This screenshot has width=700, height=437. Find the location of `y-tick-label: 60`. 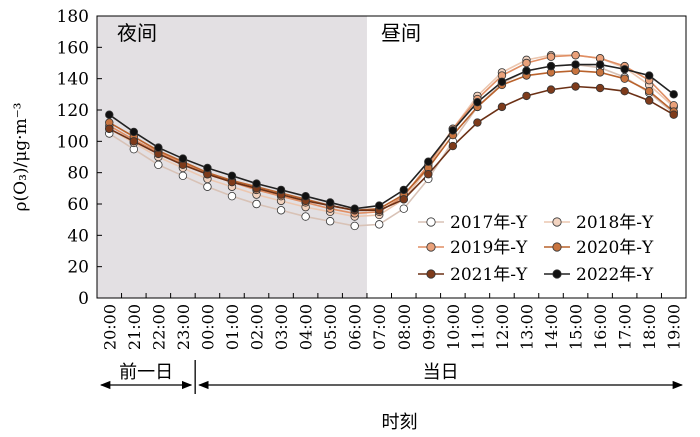

y-tick-label: 60 is located at coordinates (78, 205).